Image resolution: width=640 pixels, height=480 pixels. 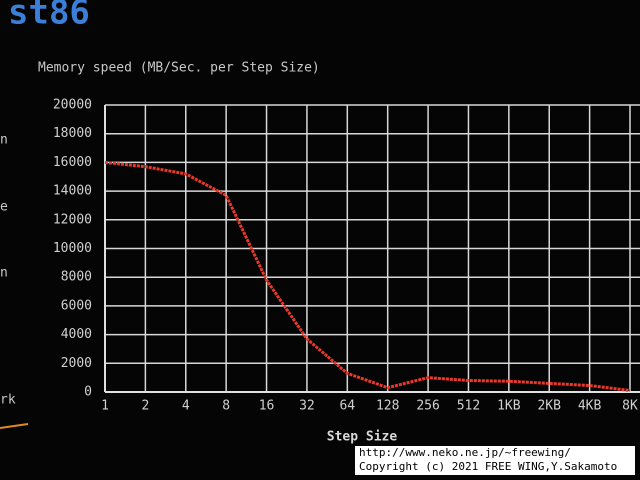 What do you see at coordinates (88, 392) in the screenshot?
I see `y-tick-label: 0` at bounding box center [88, 392].